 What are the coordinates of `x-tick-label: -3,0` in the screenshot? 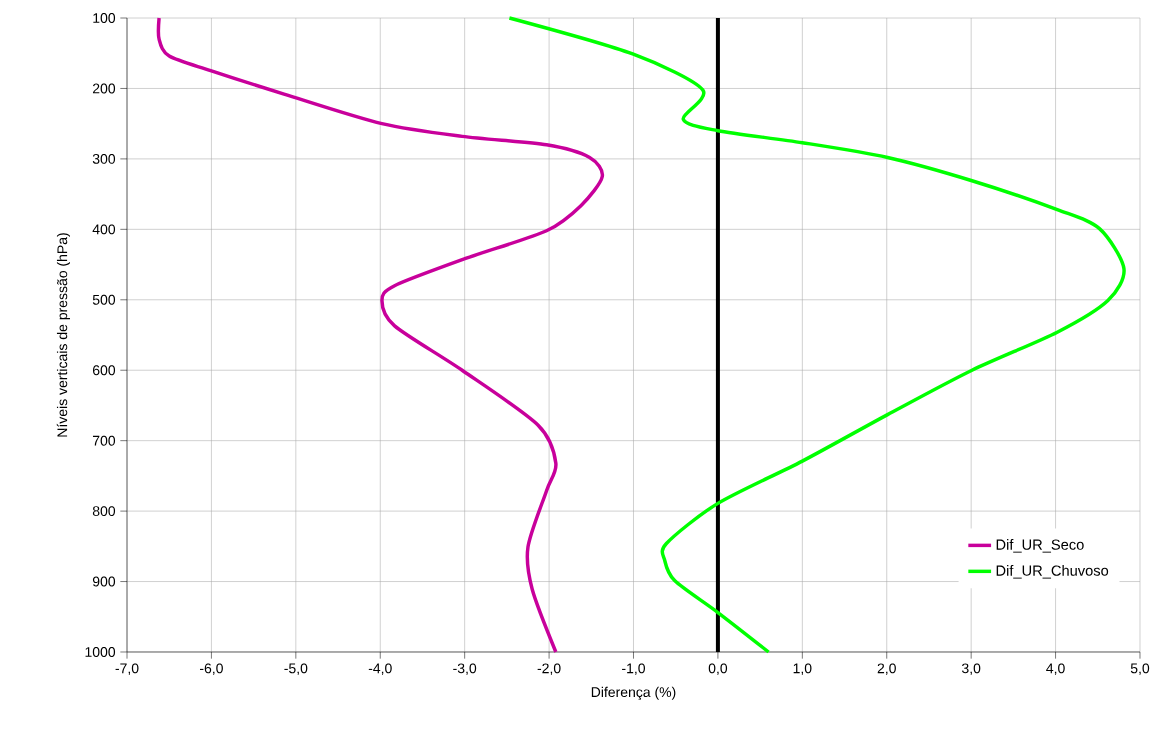 It's located at (465, 669).